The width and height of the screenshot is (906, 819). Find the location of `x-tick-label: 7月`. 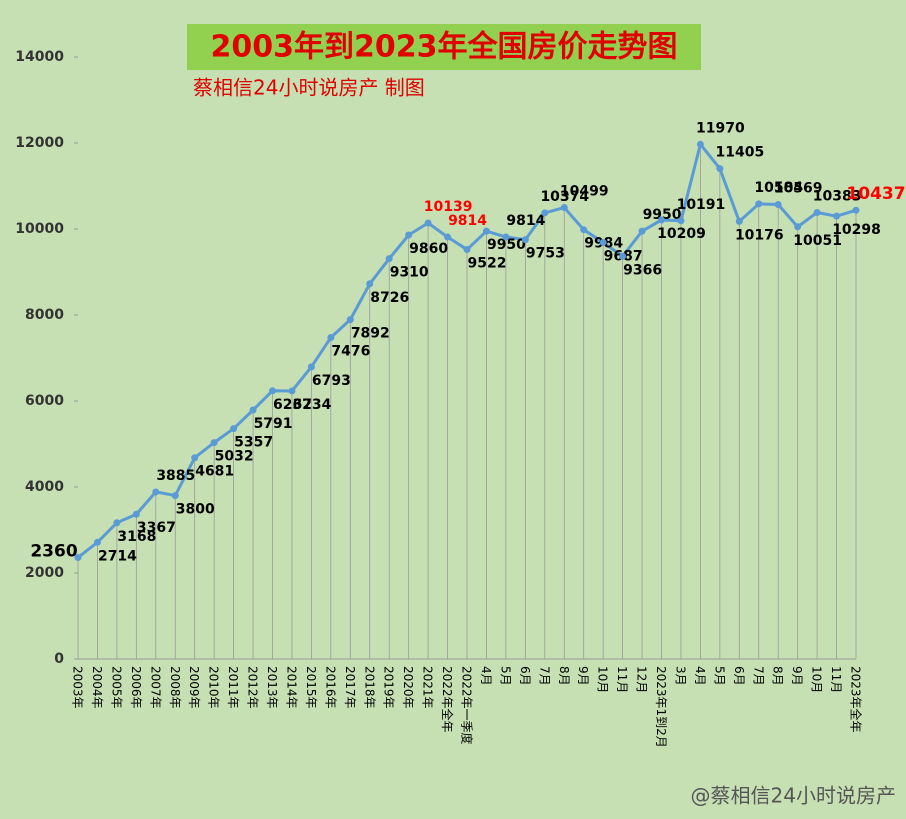

x-tick-label: 7月 is located at coordinates (758, 676).